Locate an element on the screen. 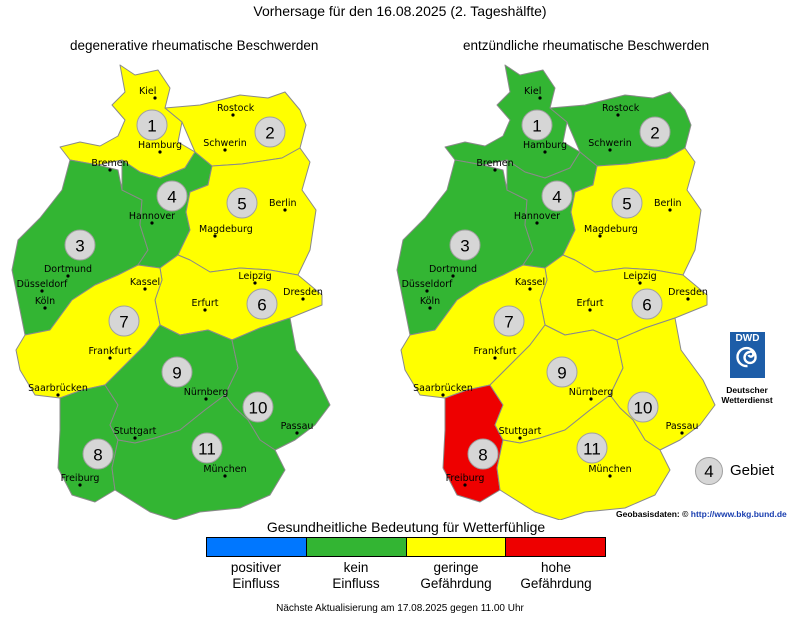  city-label: Dresden is located at coordinates (303, 292).